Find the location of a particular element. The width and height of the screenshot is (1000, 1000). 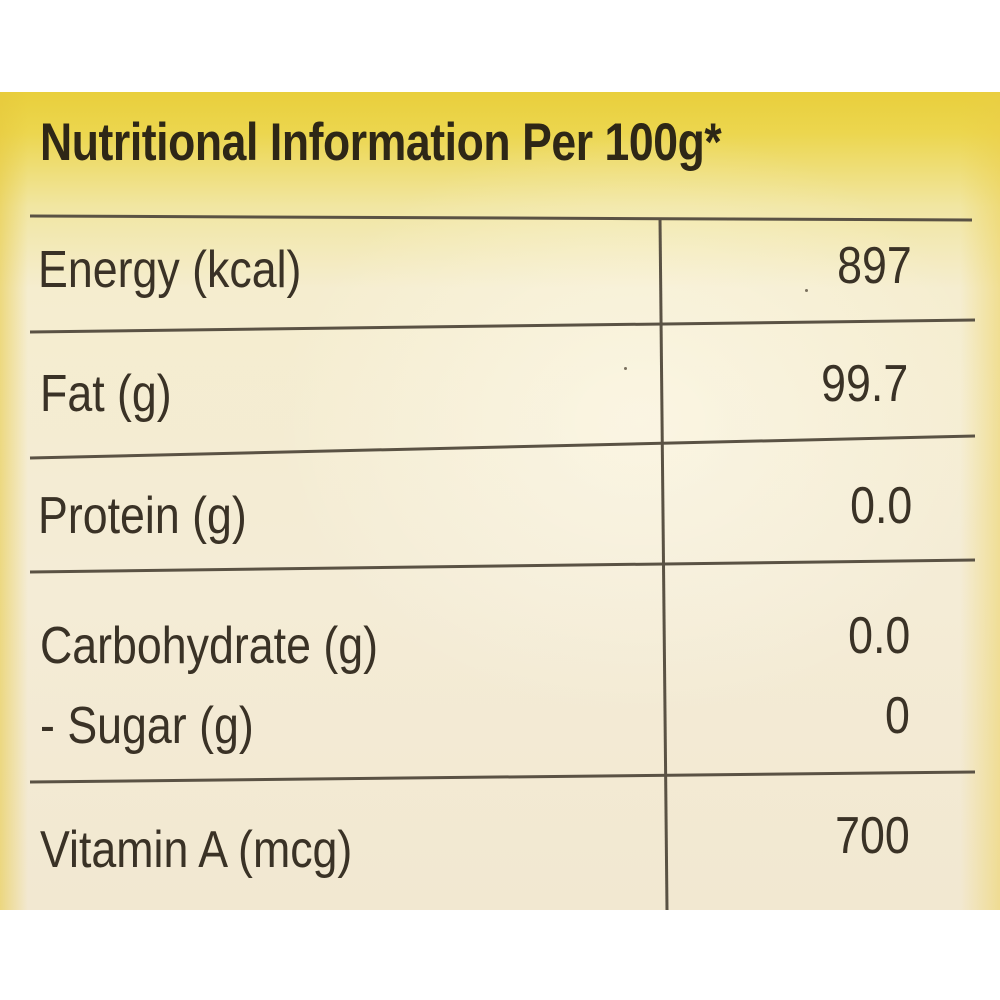

row-value-sugar: 0 is located at coordinates (897, 716).